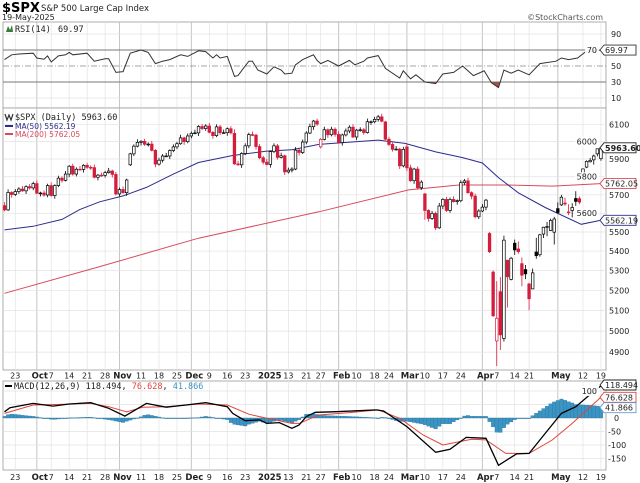 This screenshot has height=483, width=640. I want to click on value-tag-text: 76.628, so click(619, 397).